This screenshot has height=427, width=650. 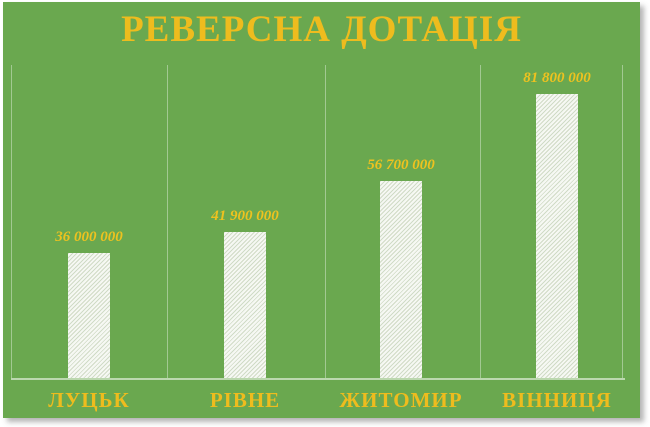 What do you see at coordinates (557, 78) in the screenshot?
I see `bar-value-label: 81 800 000` at bounding box center [557, 78].